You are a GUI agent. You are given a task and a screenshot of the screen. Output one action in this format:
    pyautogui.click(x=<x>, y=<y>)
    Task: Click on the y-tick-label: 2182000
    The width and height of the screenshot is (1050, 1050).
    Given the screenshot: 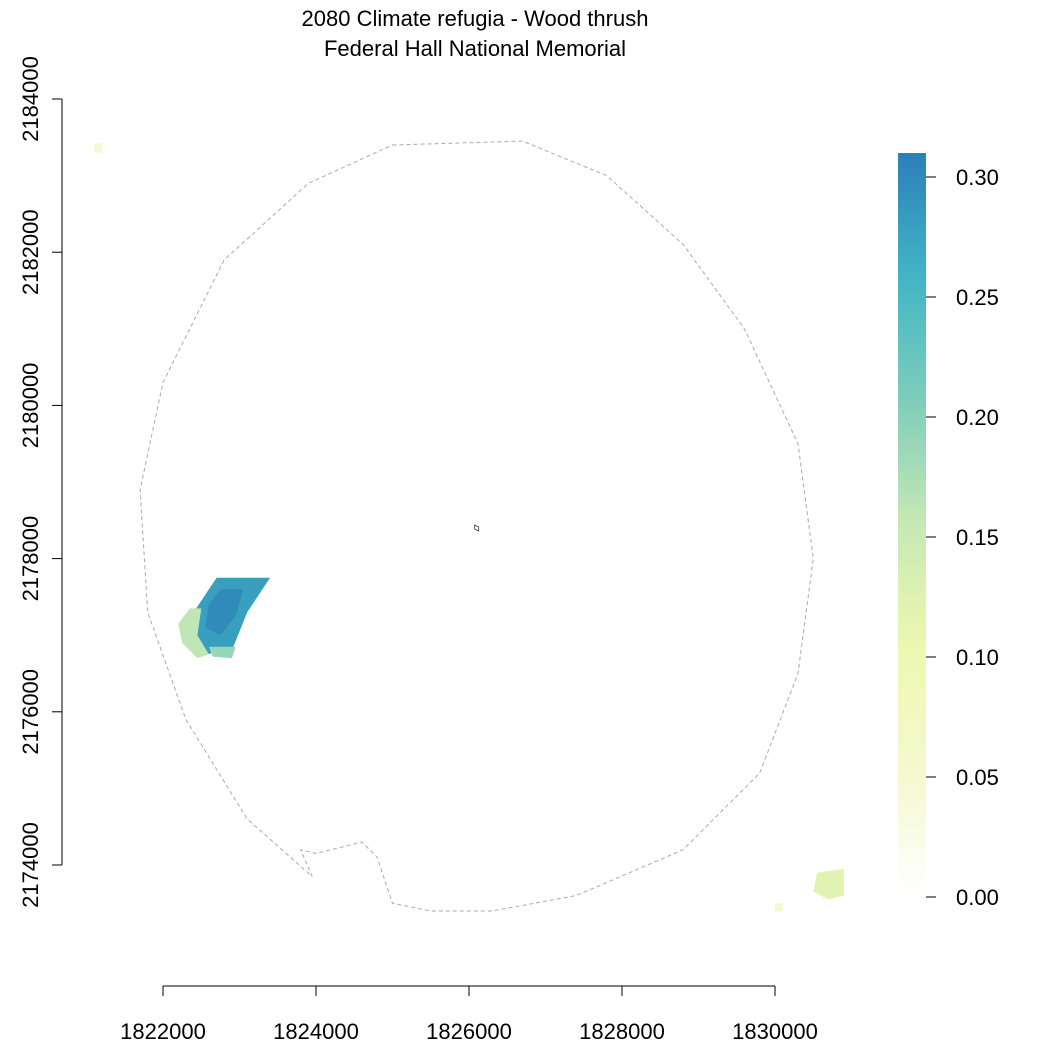 What is the action you would take?
    pyautogui.click(x=30, y=252)
    